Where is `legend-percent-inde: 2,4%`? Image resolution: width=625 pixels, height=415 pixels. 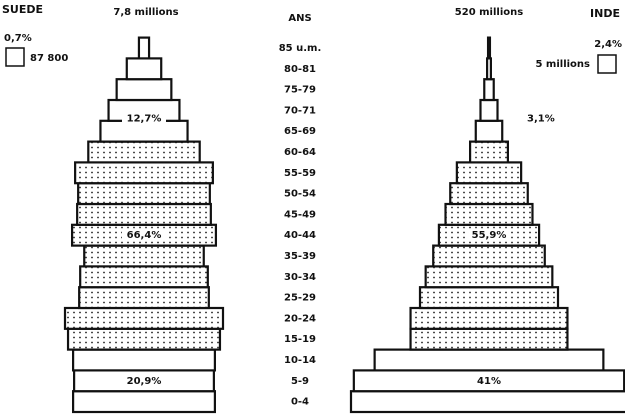 legend-percent-inde: 2,4% is located at coordinates (608, 44).